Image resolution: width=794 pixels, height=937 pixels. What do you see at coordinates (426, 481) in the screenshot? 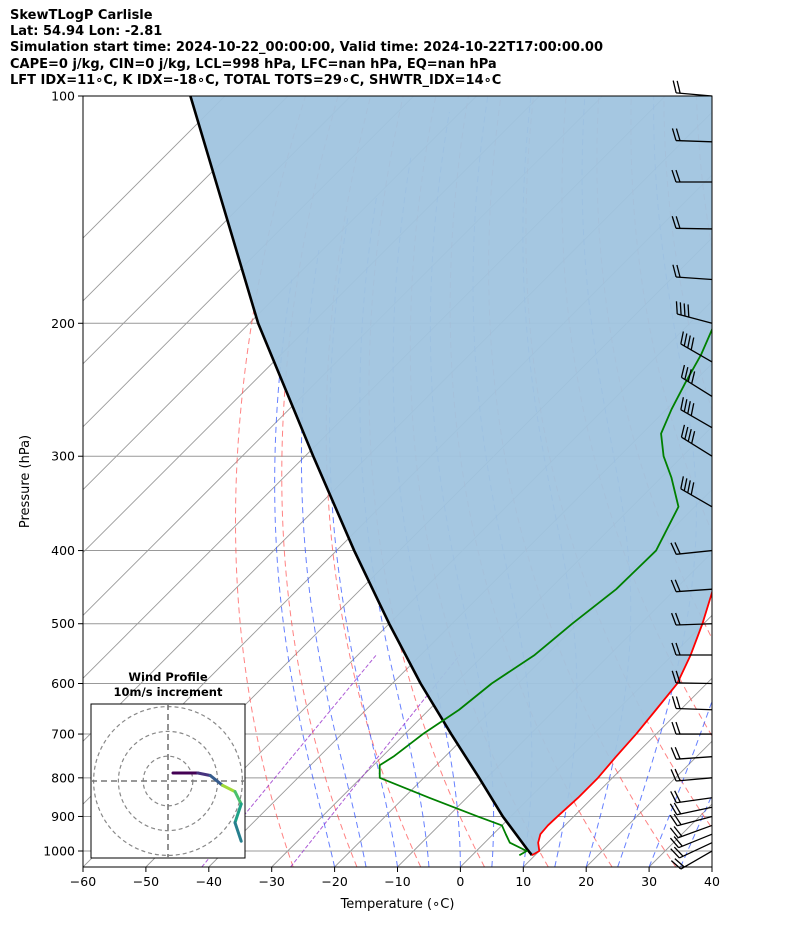
I see `dry-adiabat` at bounding box center [426, 481].